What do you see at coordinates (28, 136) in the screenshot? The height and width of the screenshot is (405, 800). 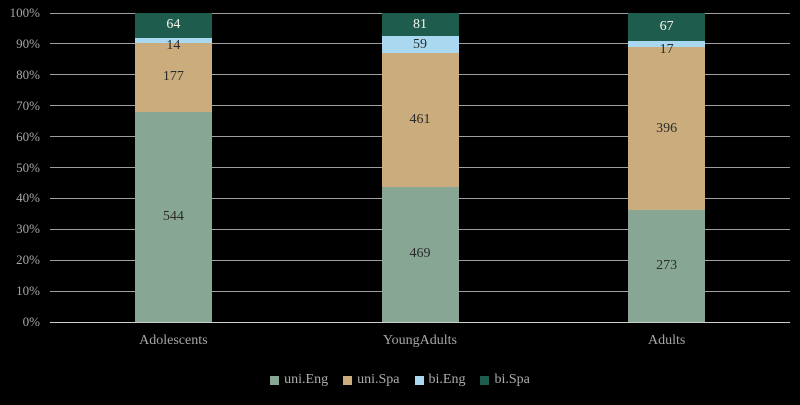 I see `y-tick-label: 60%` at bounding box center [28, 136].